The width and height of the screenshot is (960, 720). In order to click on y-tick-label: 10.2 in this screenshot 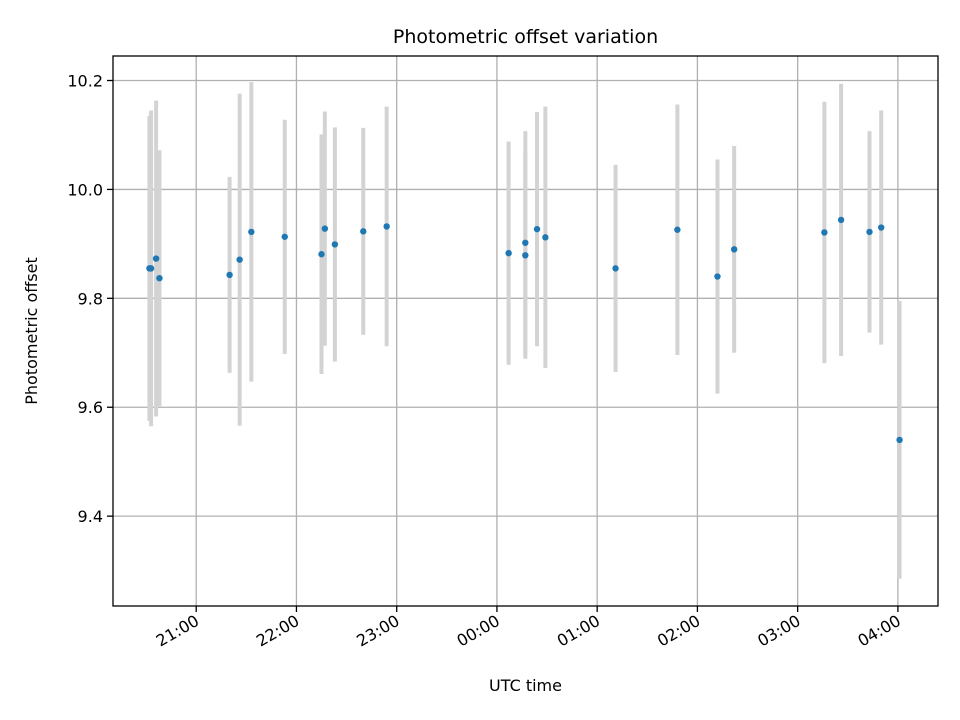, I will do `click(85, 81)`.